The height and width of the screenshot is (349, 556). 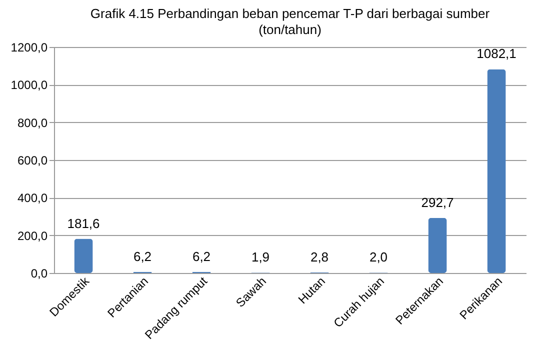 I want to click on y-tick-label: 200,0, so click(x=32, y=235).